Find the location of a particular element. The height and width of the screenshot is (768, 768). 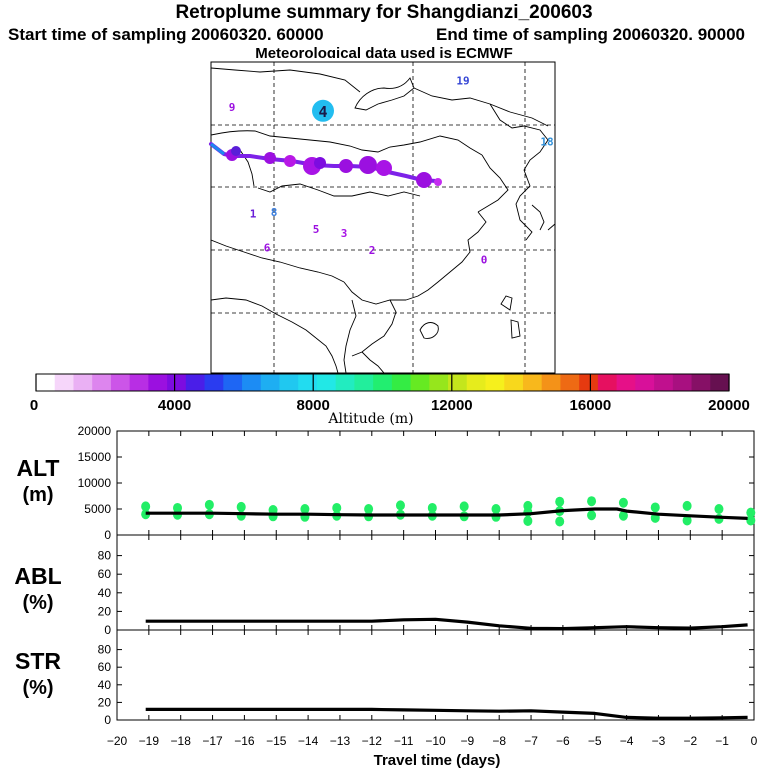

x-tick-label: −3 is located at coordinates (659, 741).